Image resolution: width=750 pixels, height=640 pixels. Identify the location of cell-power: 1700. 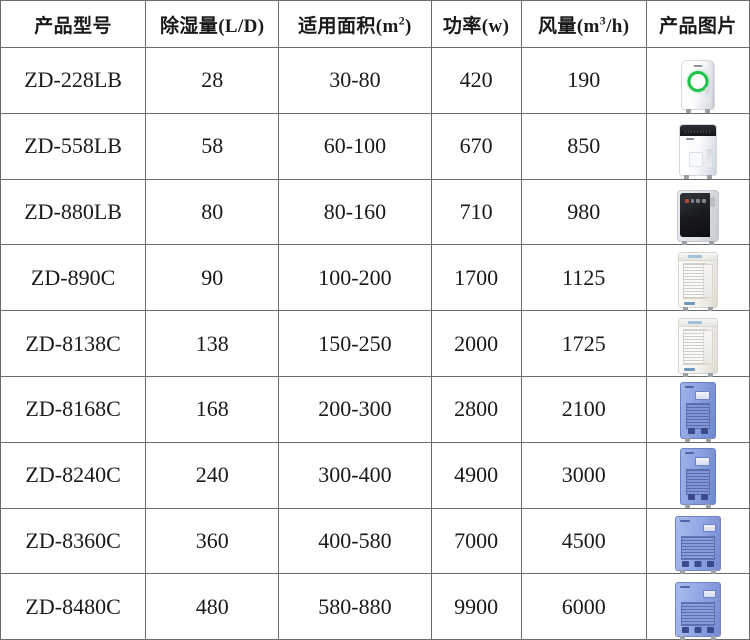
(476, 278).